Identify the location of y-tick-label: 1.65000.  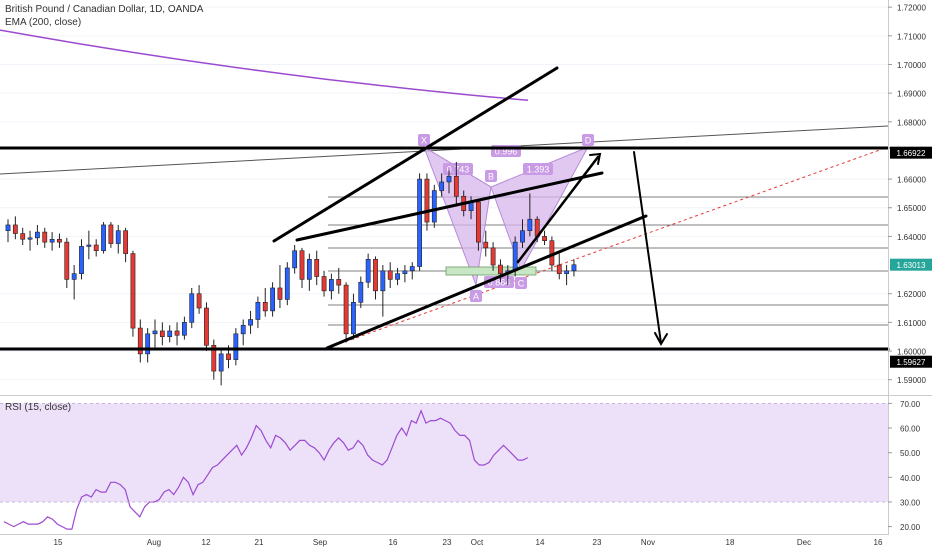
(911, 208).